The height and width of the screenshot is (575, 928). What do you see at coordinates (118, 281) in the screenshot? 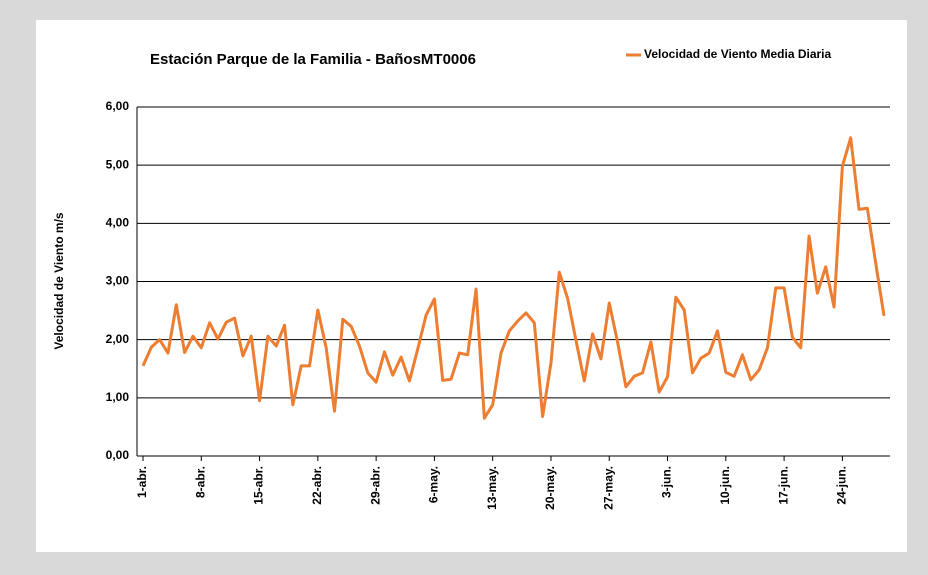
I see `y-tick-label: 3,00` at bounding box center [118, 281].